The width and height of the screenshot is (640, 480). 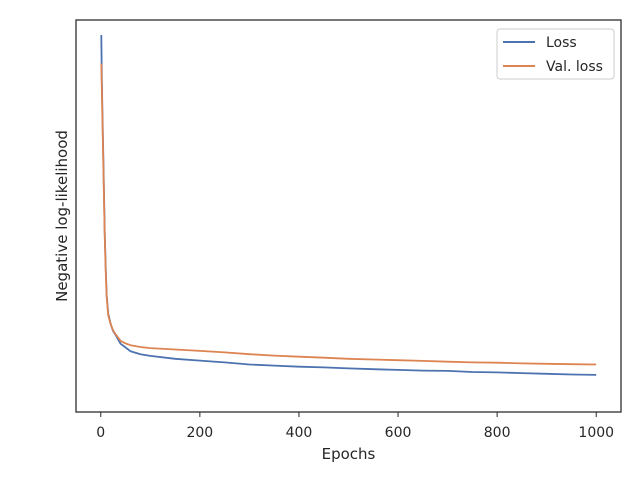 What do you see at coordinates (299, 433) in the screenshot?
I see `x-tick-label: 400` at bounding box center [299, 433].